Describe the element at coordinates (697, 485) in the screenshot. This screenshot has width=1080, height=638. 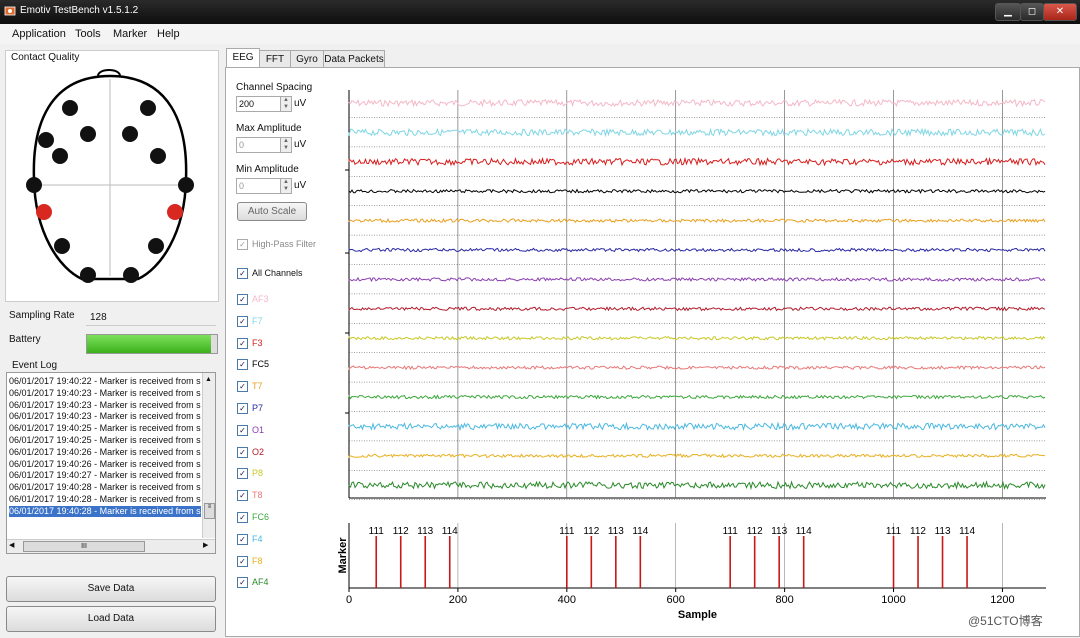
I see `eeg-trace-af4` at that location.